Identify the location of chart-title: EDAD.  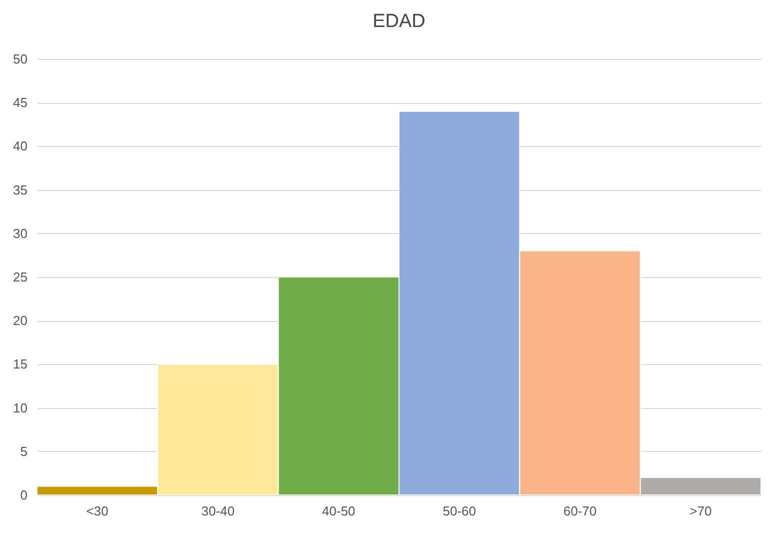
(399, 21).